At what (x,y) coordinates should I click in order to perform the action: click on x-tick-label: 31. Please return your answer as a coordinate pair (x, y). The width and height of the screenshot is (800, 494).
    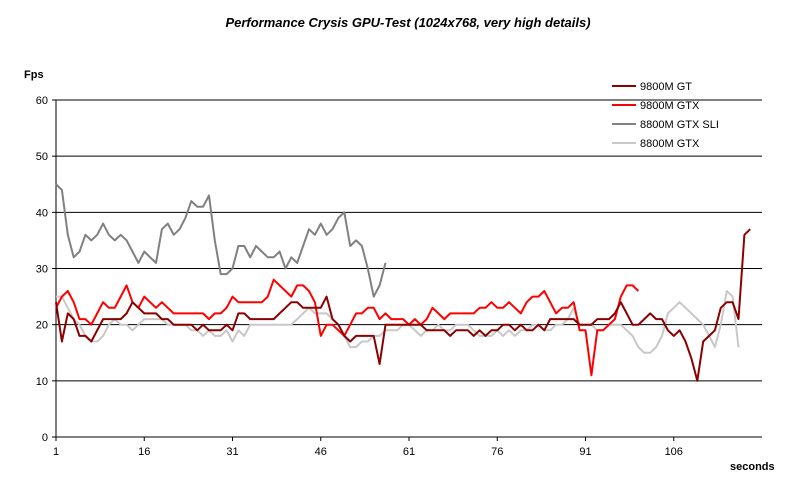
    Looking at the image, I should click on (232, 452).